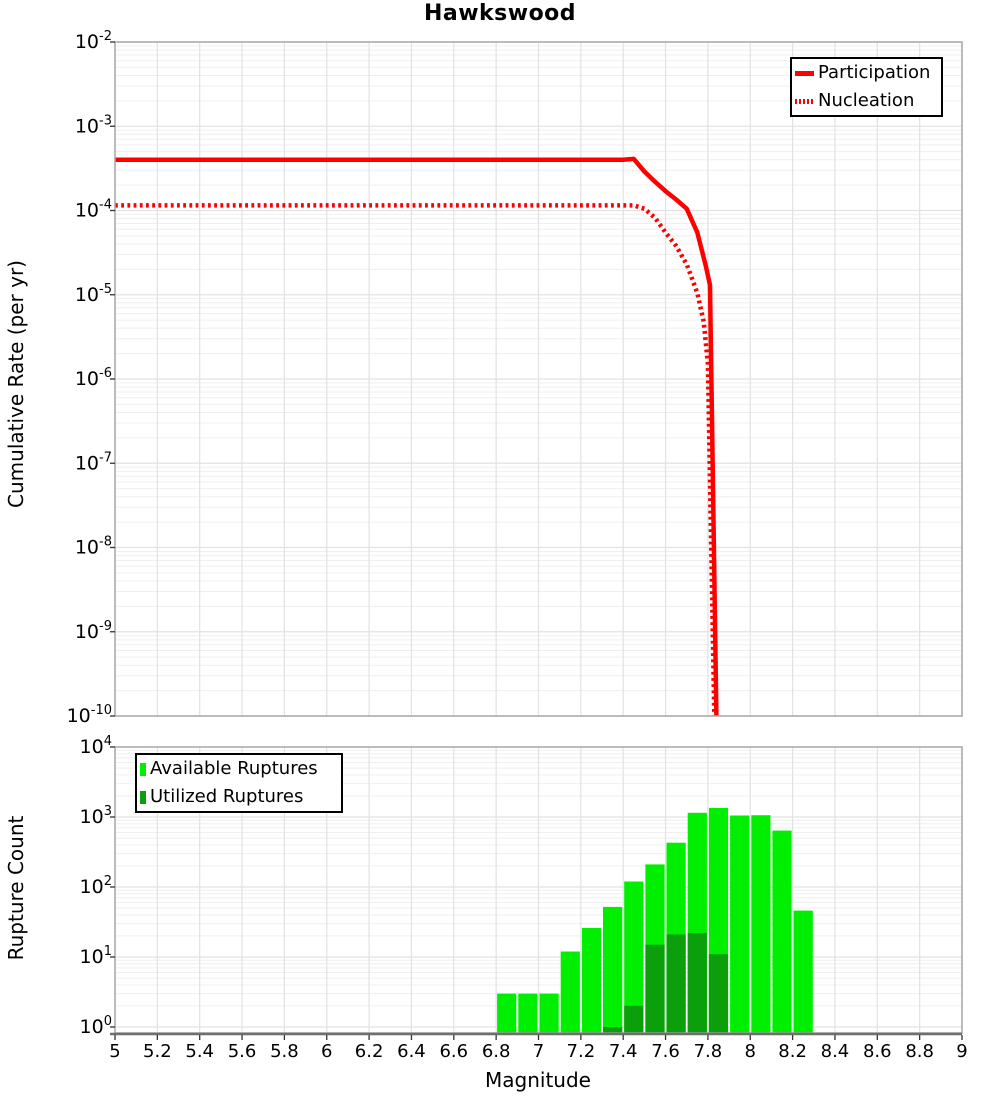 The height and width of the screenshot is (1100, 1000). What do you see at coordinates (496, 1051) in the screenshot?
I see `x-tick-label: 6.8` at bounding box center [496, 1051].